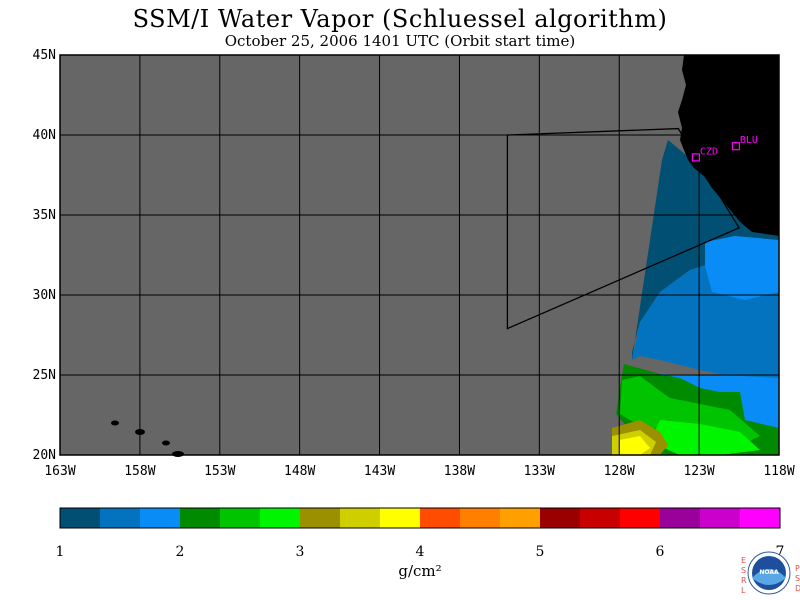  What do you see at coordinates (459, 471) in the screenshot?
I see `lon-tick-label: 138W` at bounding box center [459, 471].